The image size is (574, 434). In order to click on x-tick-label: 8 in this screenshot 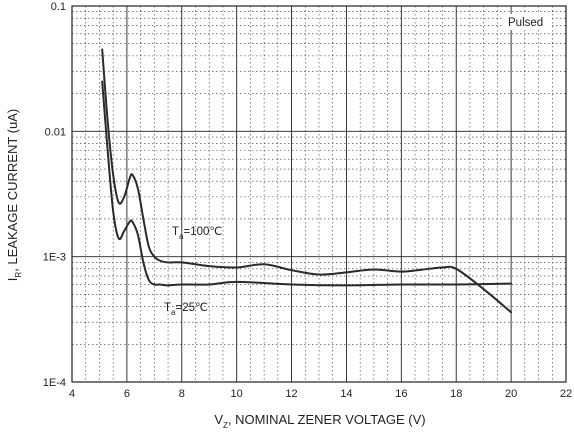, I will do `click(182, 394)`.